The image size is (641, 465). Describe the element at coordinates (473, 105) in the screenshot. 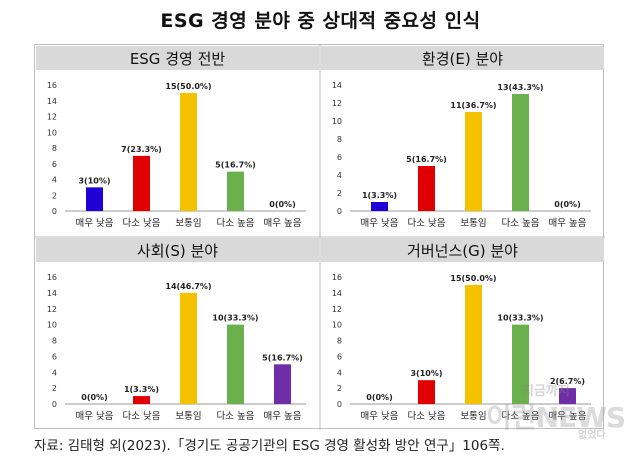

I see `data-label: 11(36.7%)` at that location.